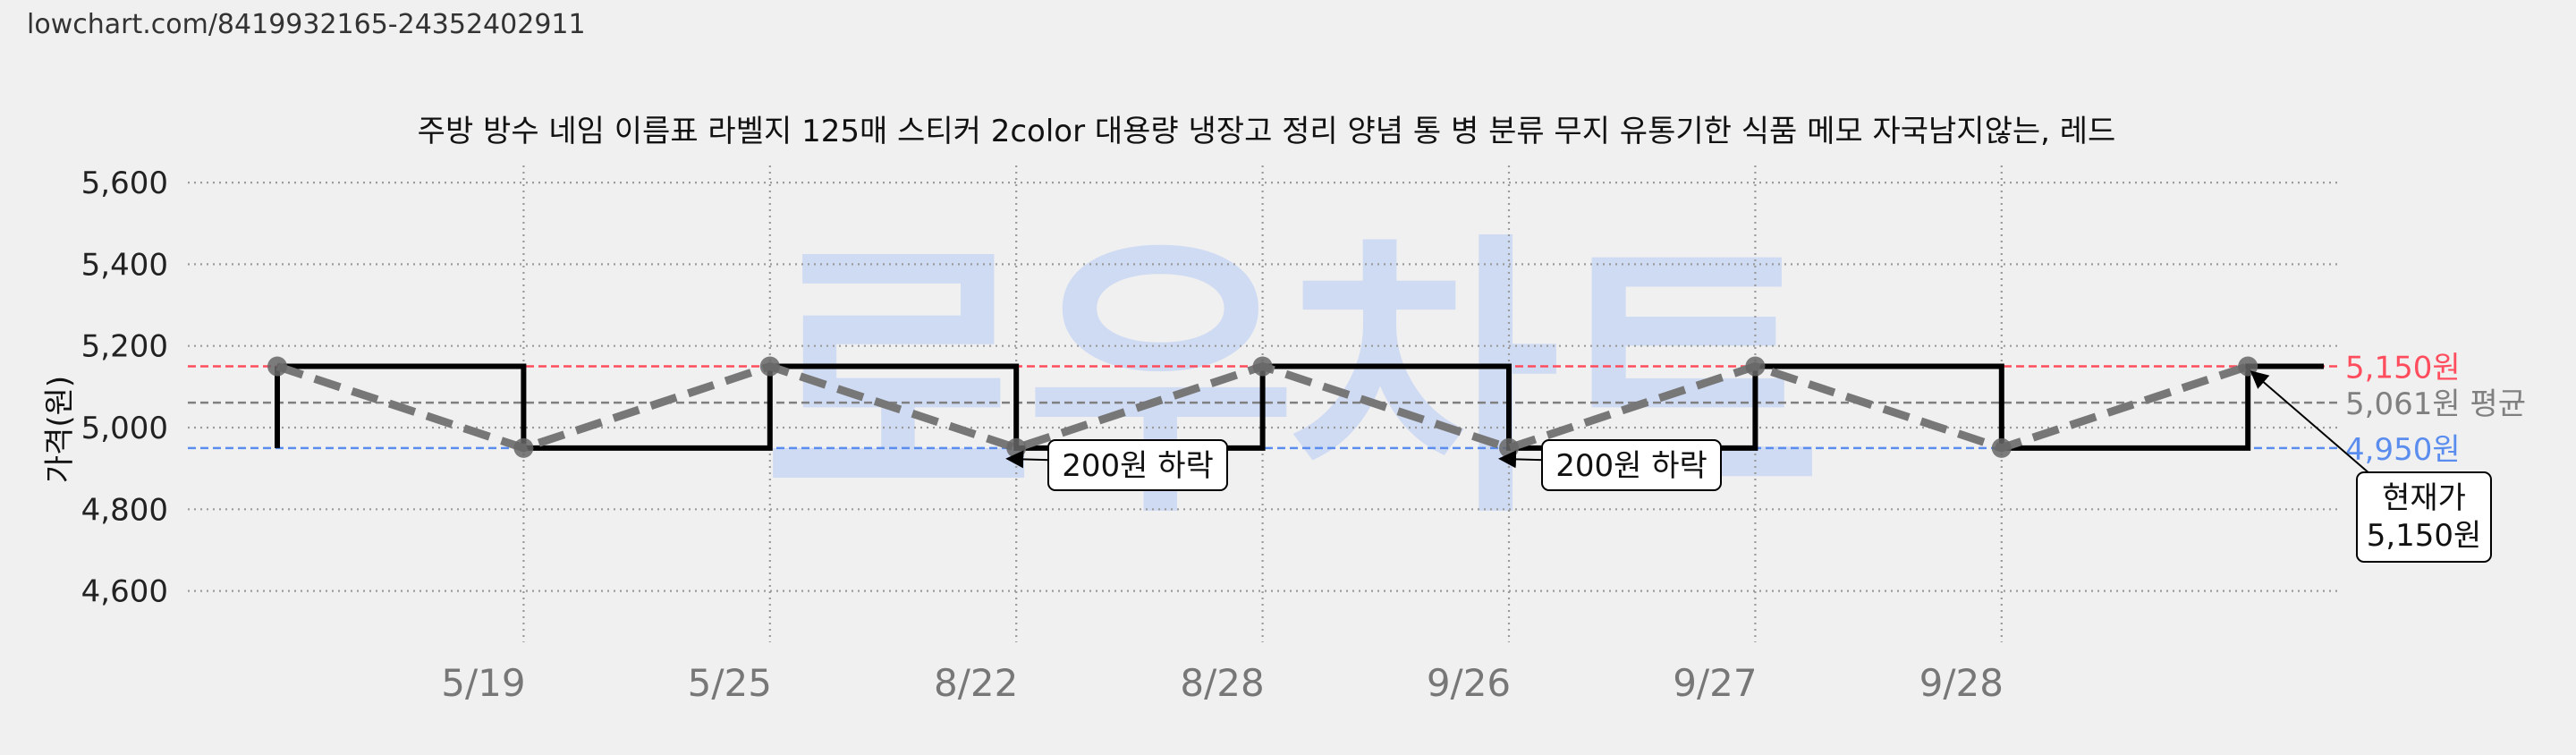  Describe the element at coordinates (2424, 498) in the screenshot. I see `annotation-text: 현재가` at that location.